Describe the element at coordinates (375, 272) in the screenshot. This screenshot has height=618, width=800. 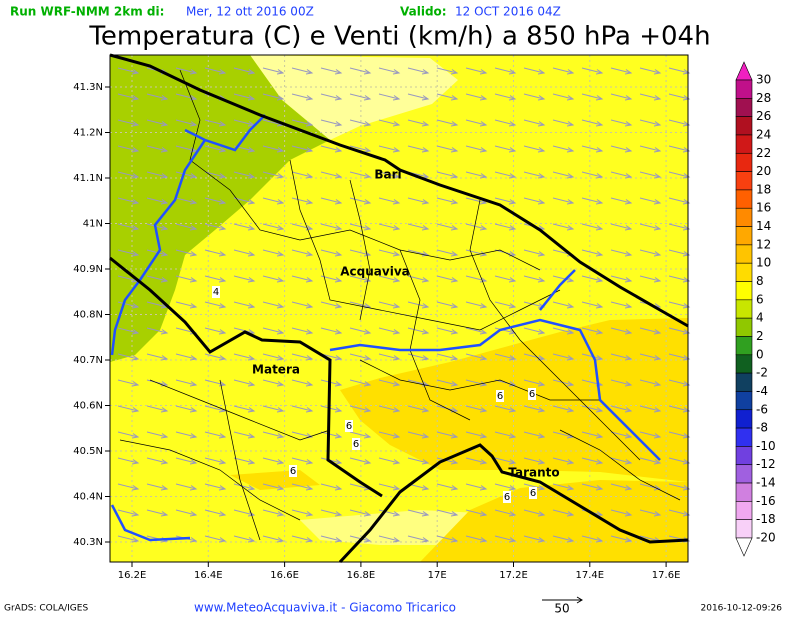
I see `city-label: Acquaviva` at that location.